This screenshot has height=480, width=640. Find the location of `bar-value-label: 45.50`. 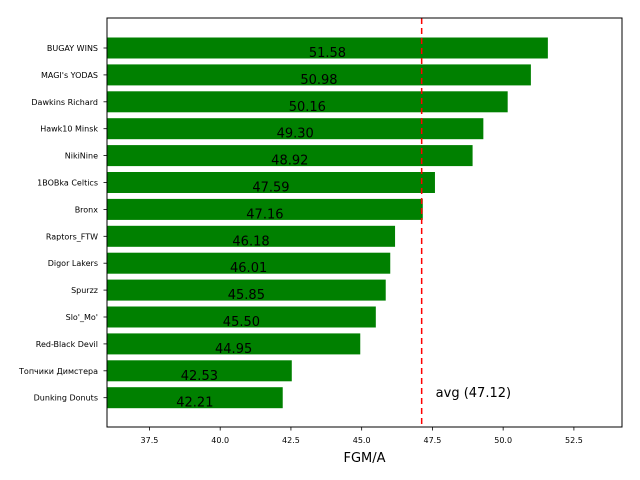

bar-value-label: 45.50 is located at coordinates (241, 322).